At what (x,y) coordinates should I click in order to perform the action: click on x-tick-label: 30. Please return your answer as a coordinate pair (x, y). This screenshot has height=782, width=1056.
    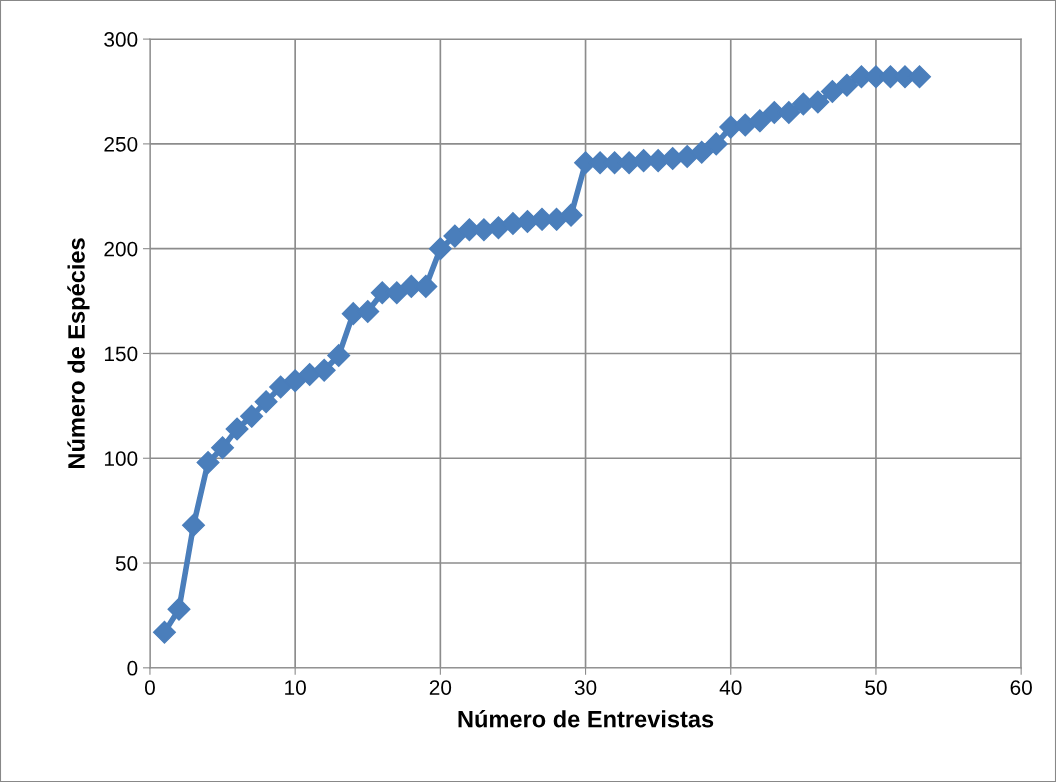
    Looking at the image, I should click on (585, 687).